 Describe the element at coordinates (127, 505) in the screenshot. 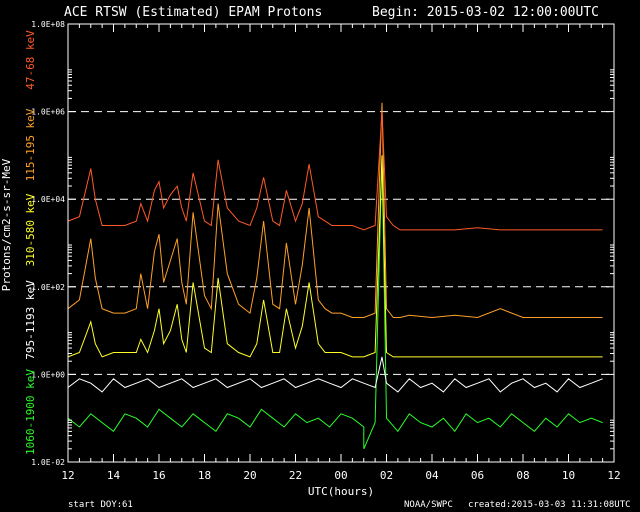

I see `start-doy-value: 61` at that location.